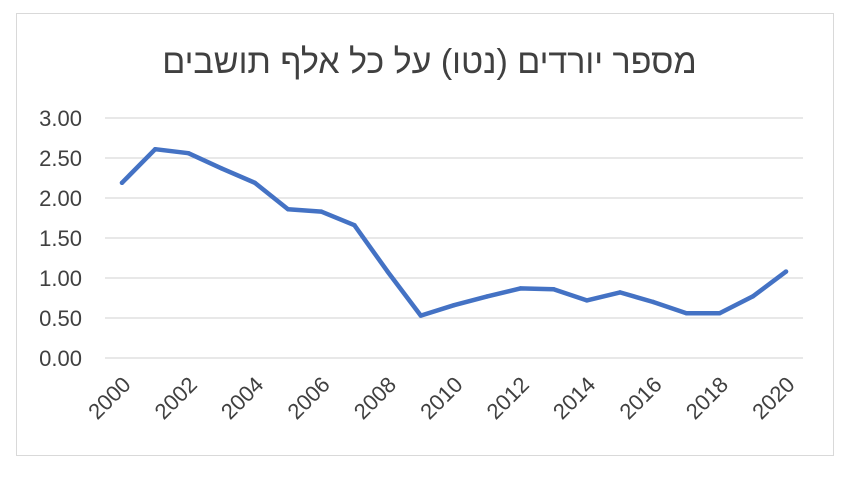  What do you see at coordinates (752, 296) in the screenshot?
I see `data-point-2019` at bounding box center [752, 296].